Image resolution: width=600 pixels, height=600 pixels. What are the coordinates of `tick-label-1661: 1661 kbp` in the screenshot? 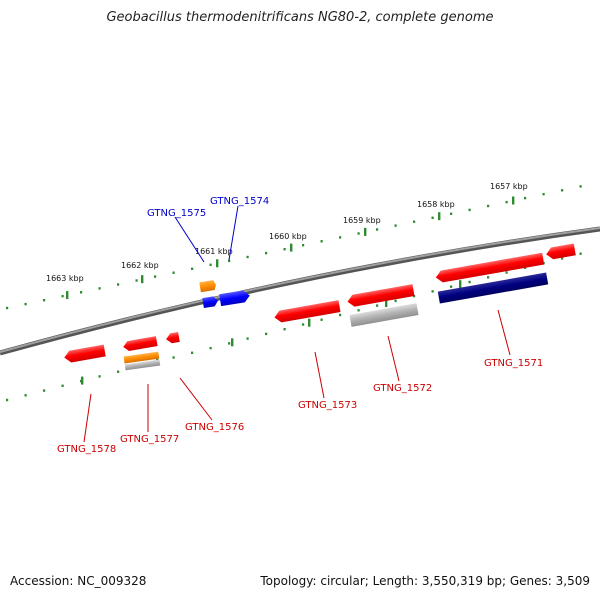 It's located at (214, 251).